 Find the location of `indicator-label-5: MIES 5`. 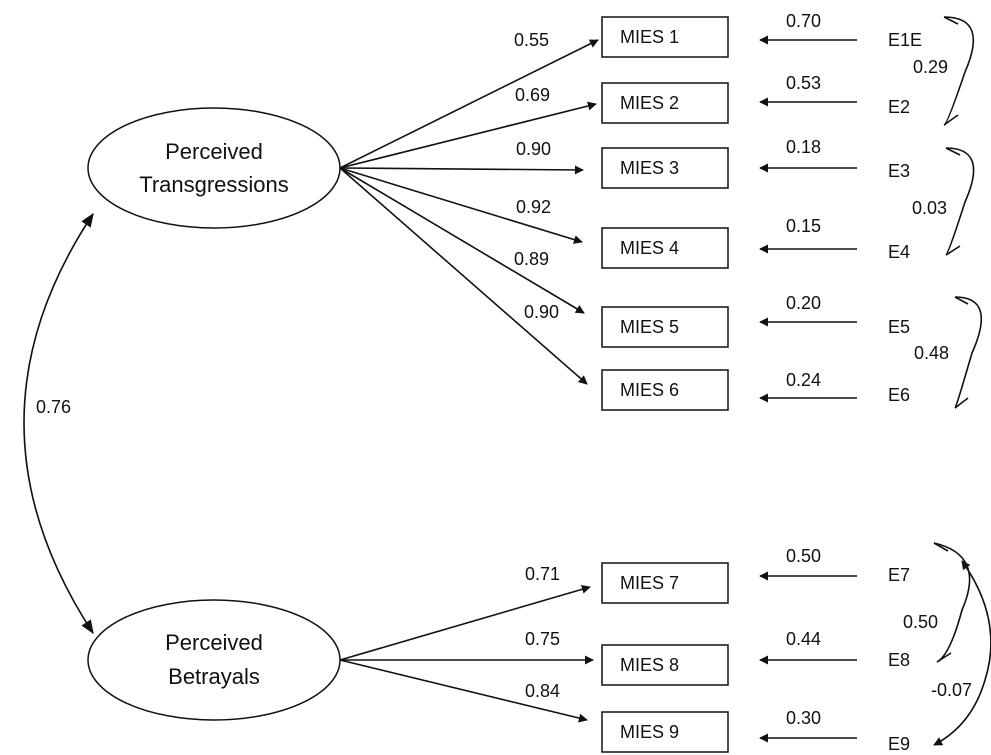

indicator-label-5: MIES 5 is located at coordinates (649, 327).